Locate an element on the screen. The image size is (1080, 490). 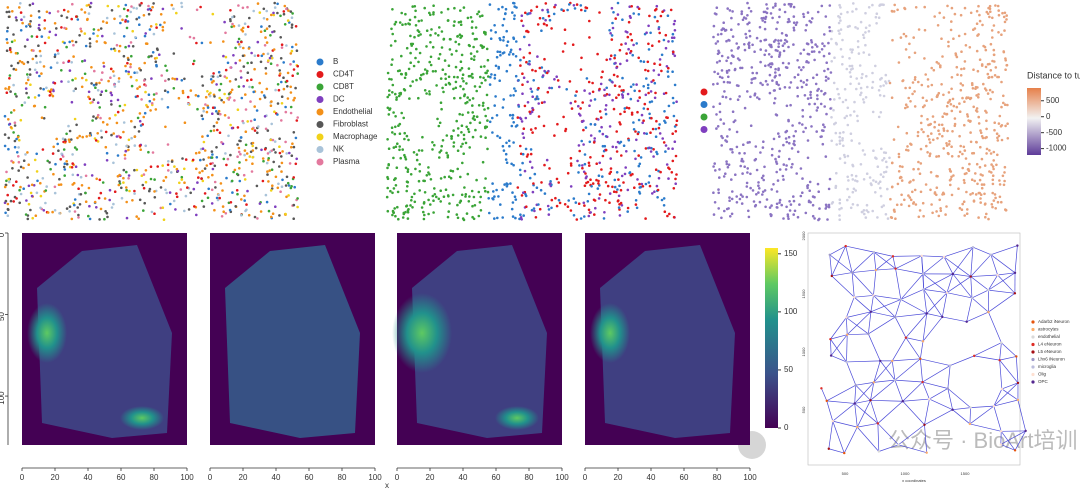
node is located at coordinates (874, 252).